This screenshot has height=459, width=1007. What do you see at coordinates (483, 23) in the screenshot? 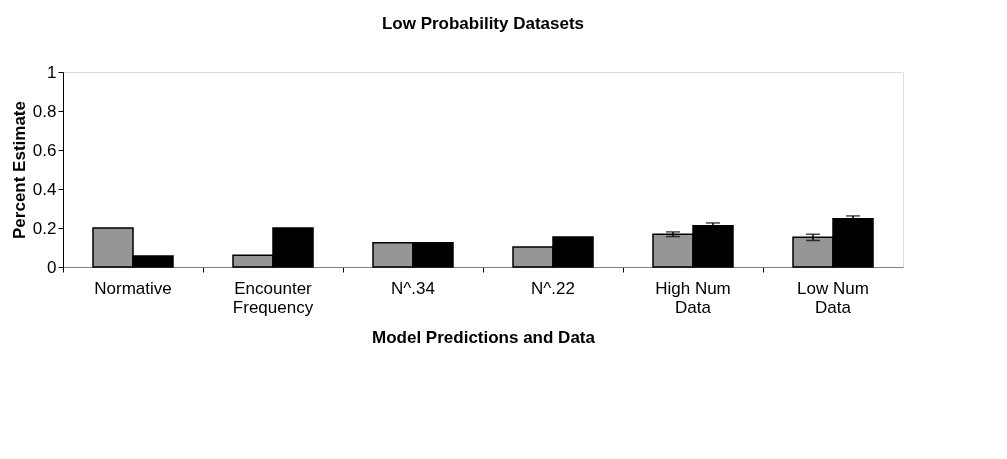
I see `chart-title: Low Probability Datasets` at bounding box center [483, 23].